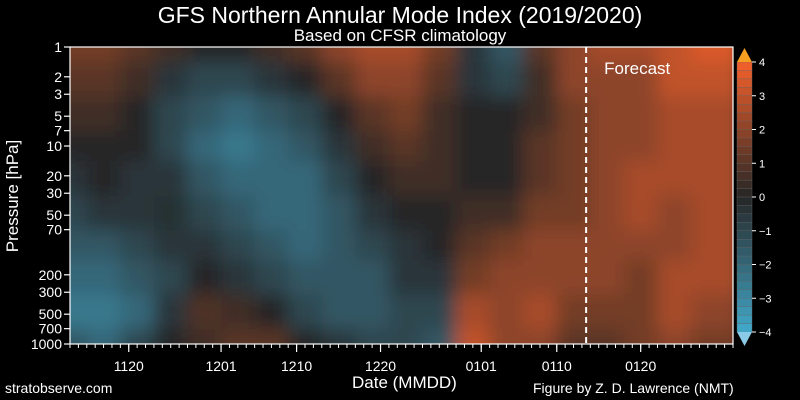  What do you see at coordinates (54, 230) in the screenshot?
I see `y-tick-label: 70` at bounding box center [54, 230].